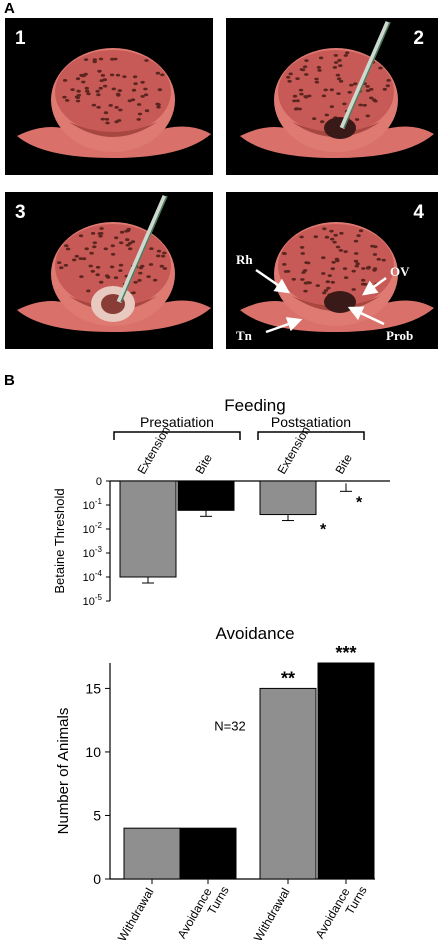 The width and height of the screenshot is (443, 945). I want to click on y-tick-label: 10⁻², so click(93, 528).